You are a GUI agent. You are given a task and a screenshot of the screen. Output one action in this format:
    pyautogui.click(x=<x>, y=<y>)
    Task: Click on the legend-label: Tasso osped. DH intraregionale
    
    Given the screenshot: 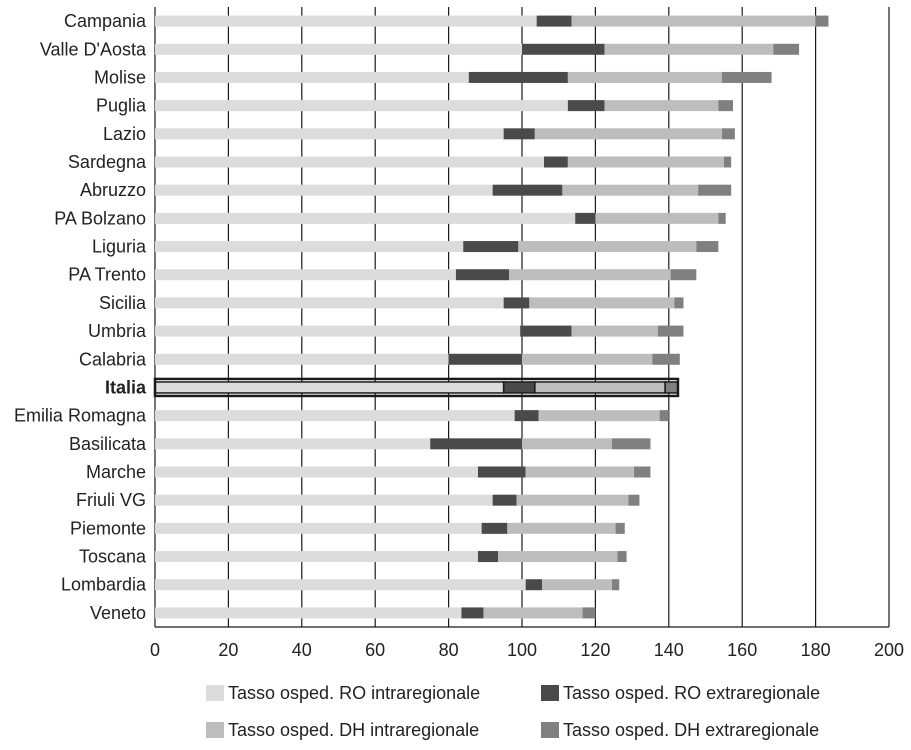 What is the action you would take?
    pyautogui.click(x=353, y=730)
    